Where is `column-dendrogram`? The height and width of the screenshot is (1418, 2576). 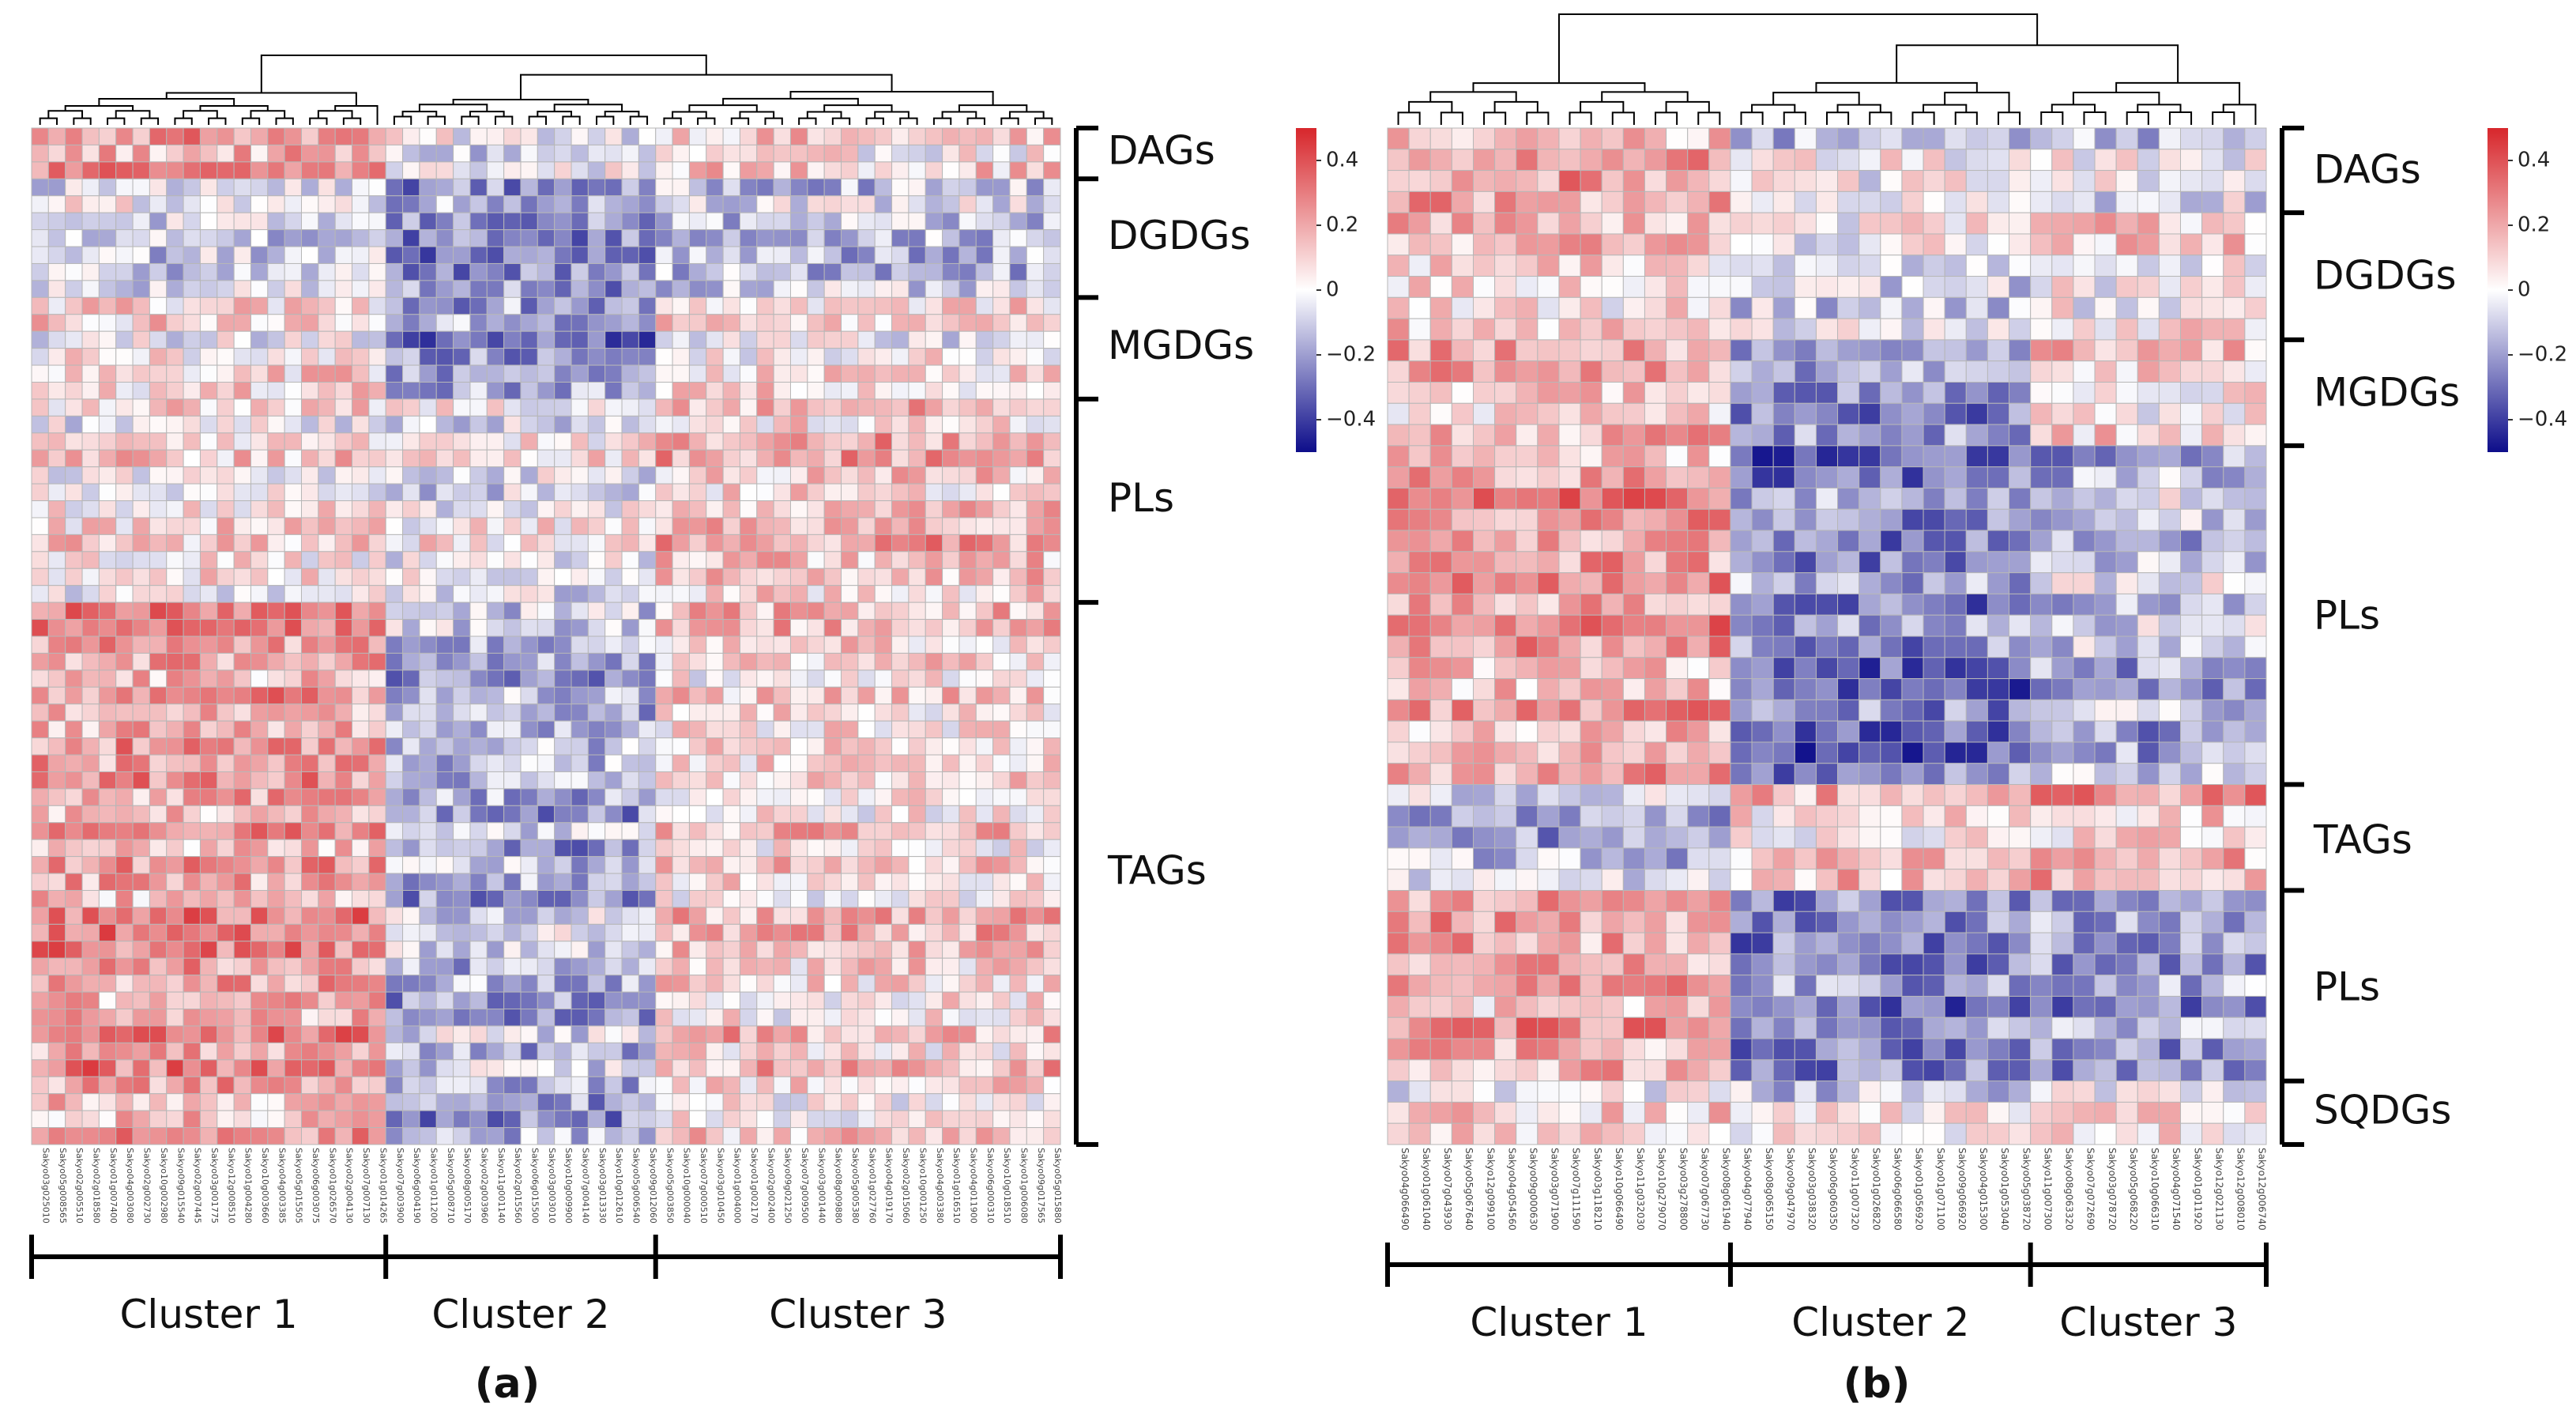
column-dendrogram is located at coordinates (546, 90).